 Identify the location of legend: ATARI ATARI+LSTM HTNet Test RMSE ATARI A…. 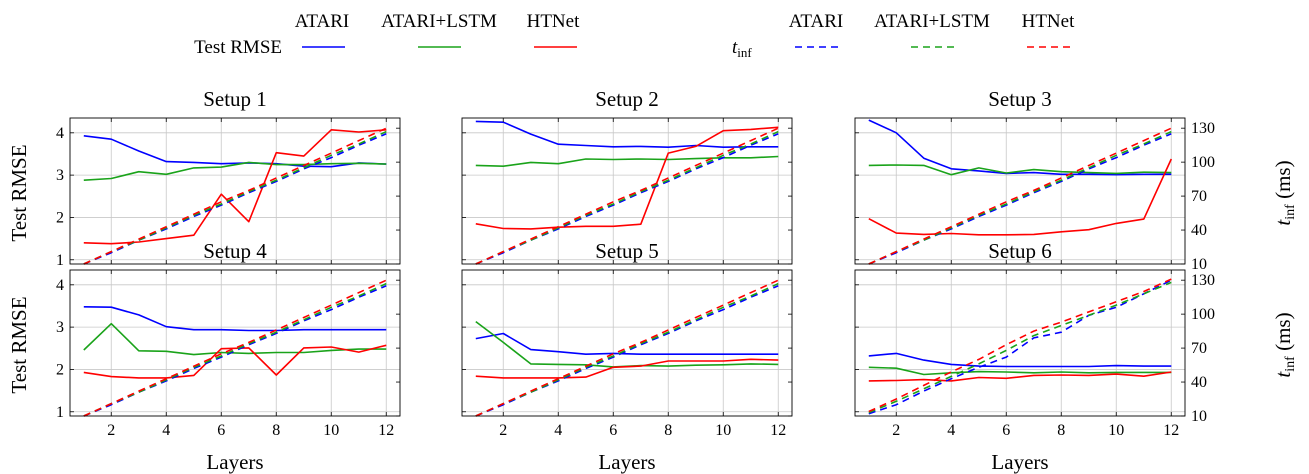
(634, 35).